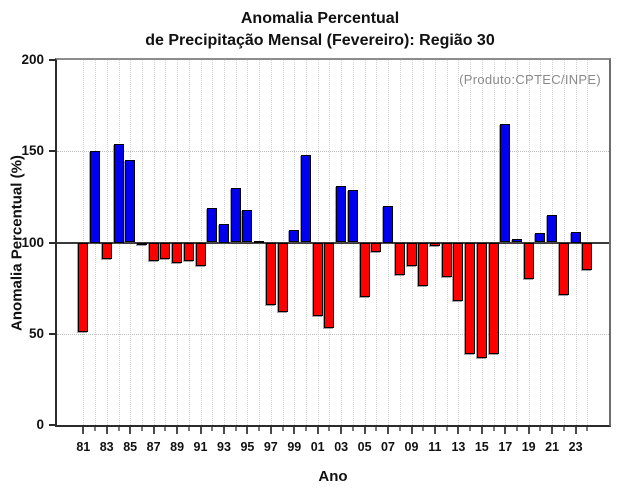 Image resolution: width=640 pixels, height=500 pixels. I want to click on bar-1984, so click(118, 193).